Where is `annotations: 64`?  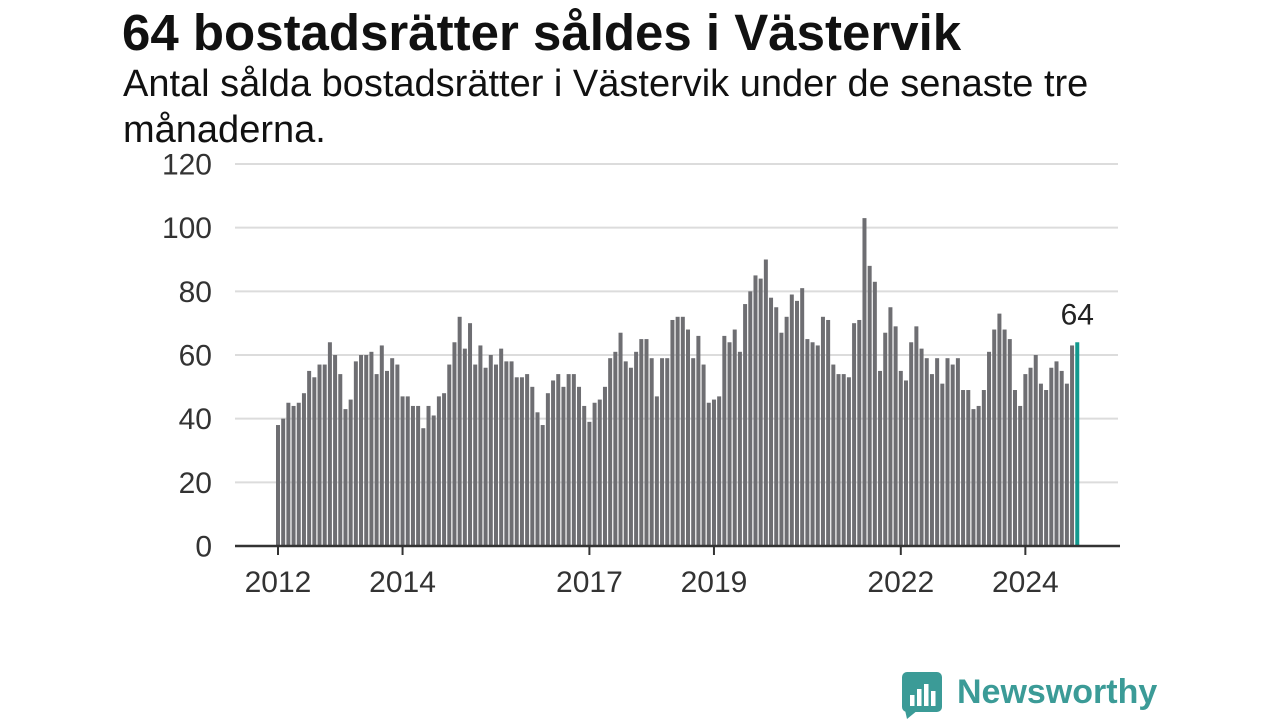
annotations: 64 is located at coordinates (1077, 314).